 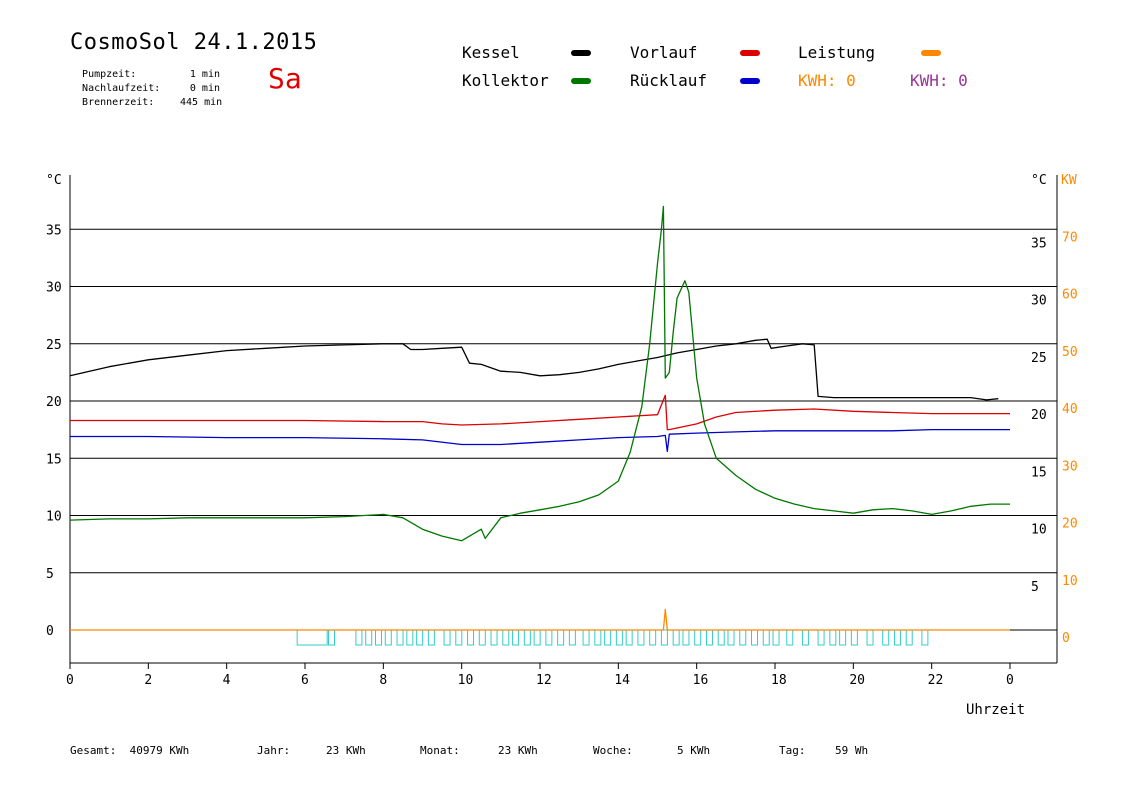 I want to click on footer-monat-label: Monat:, so click(x=440, y=750).